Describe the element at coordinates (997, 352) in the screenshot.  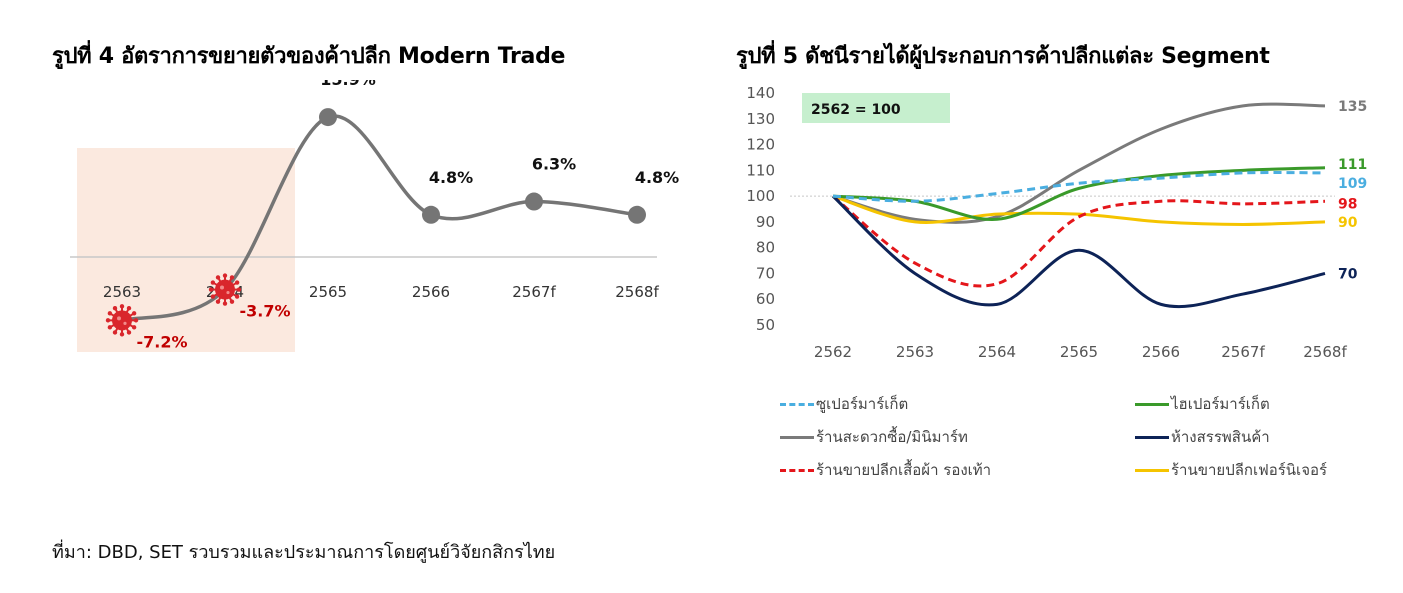
I see `x-tick-label: 2564` at that location.